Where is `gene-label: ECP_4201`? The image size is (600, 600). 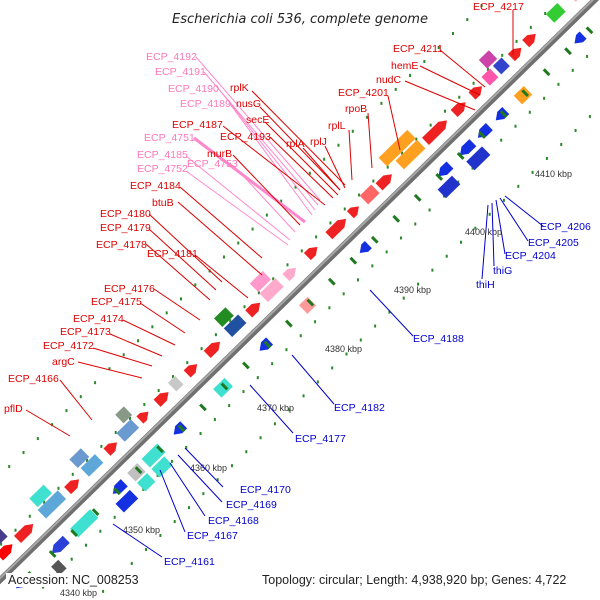
gene-label: ECP_4201 is located at coordinates (363, 93).